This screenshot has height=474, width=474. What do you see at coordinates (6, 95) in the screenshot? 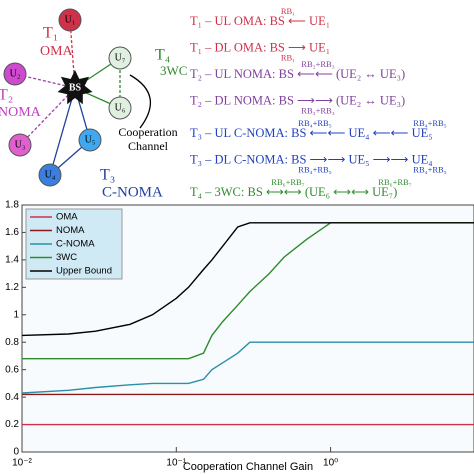
I see `diagram-label: T₂` at bounding box center [6, 95].